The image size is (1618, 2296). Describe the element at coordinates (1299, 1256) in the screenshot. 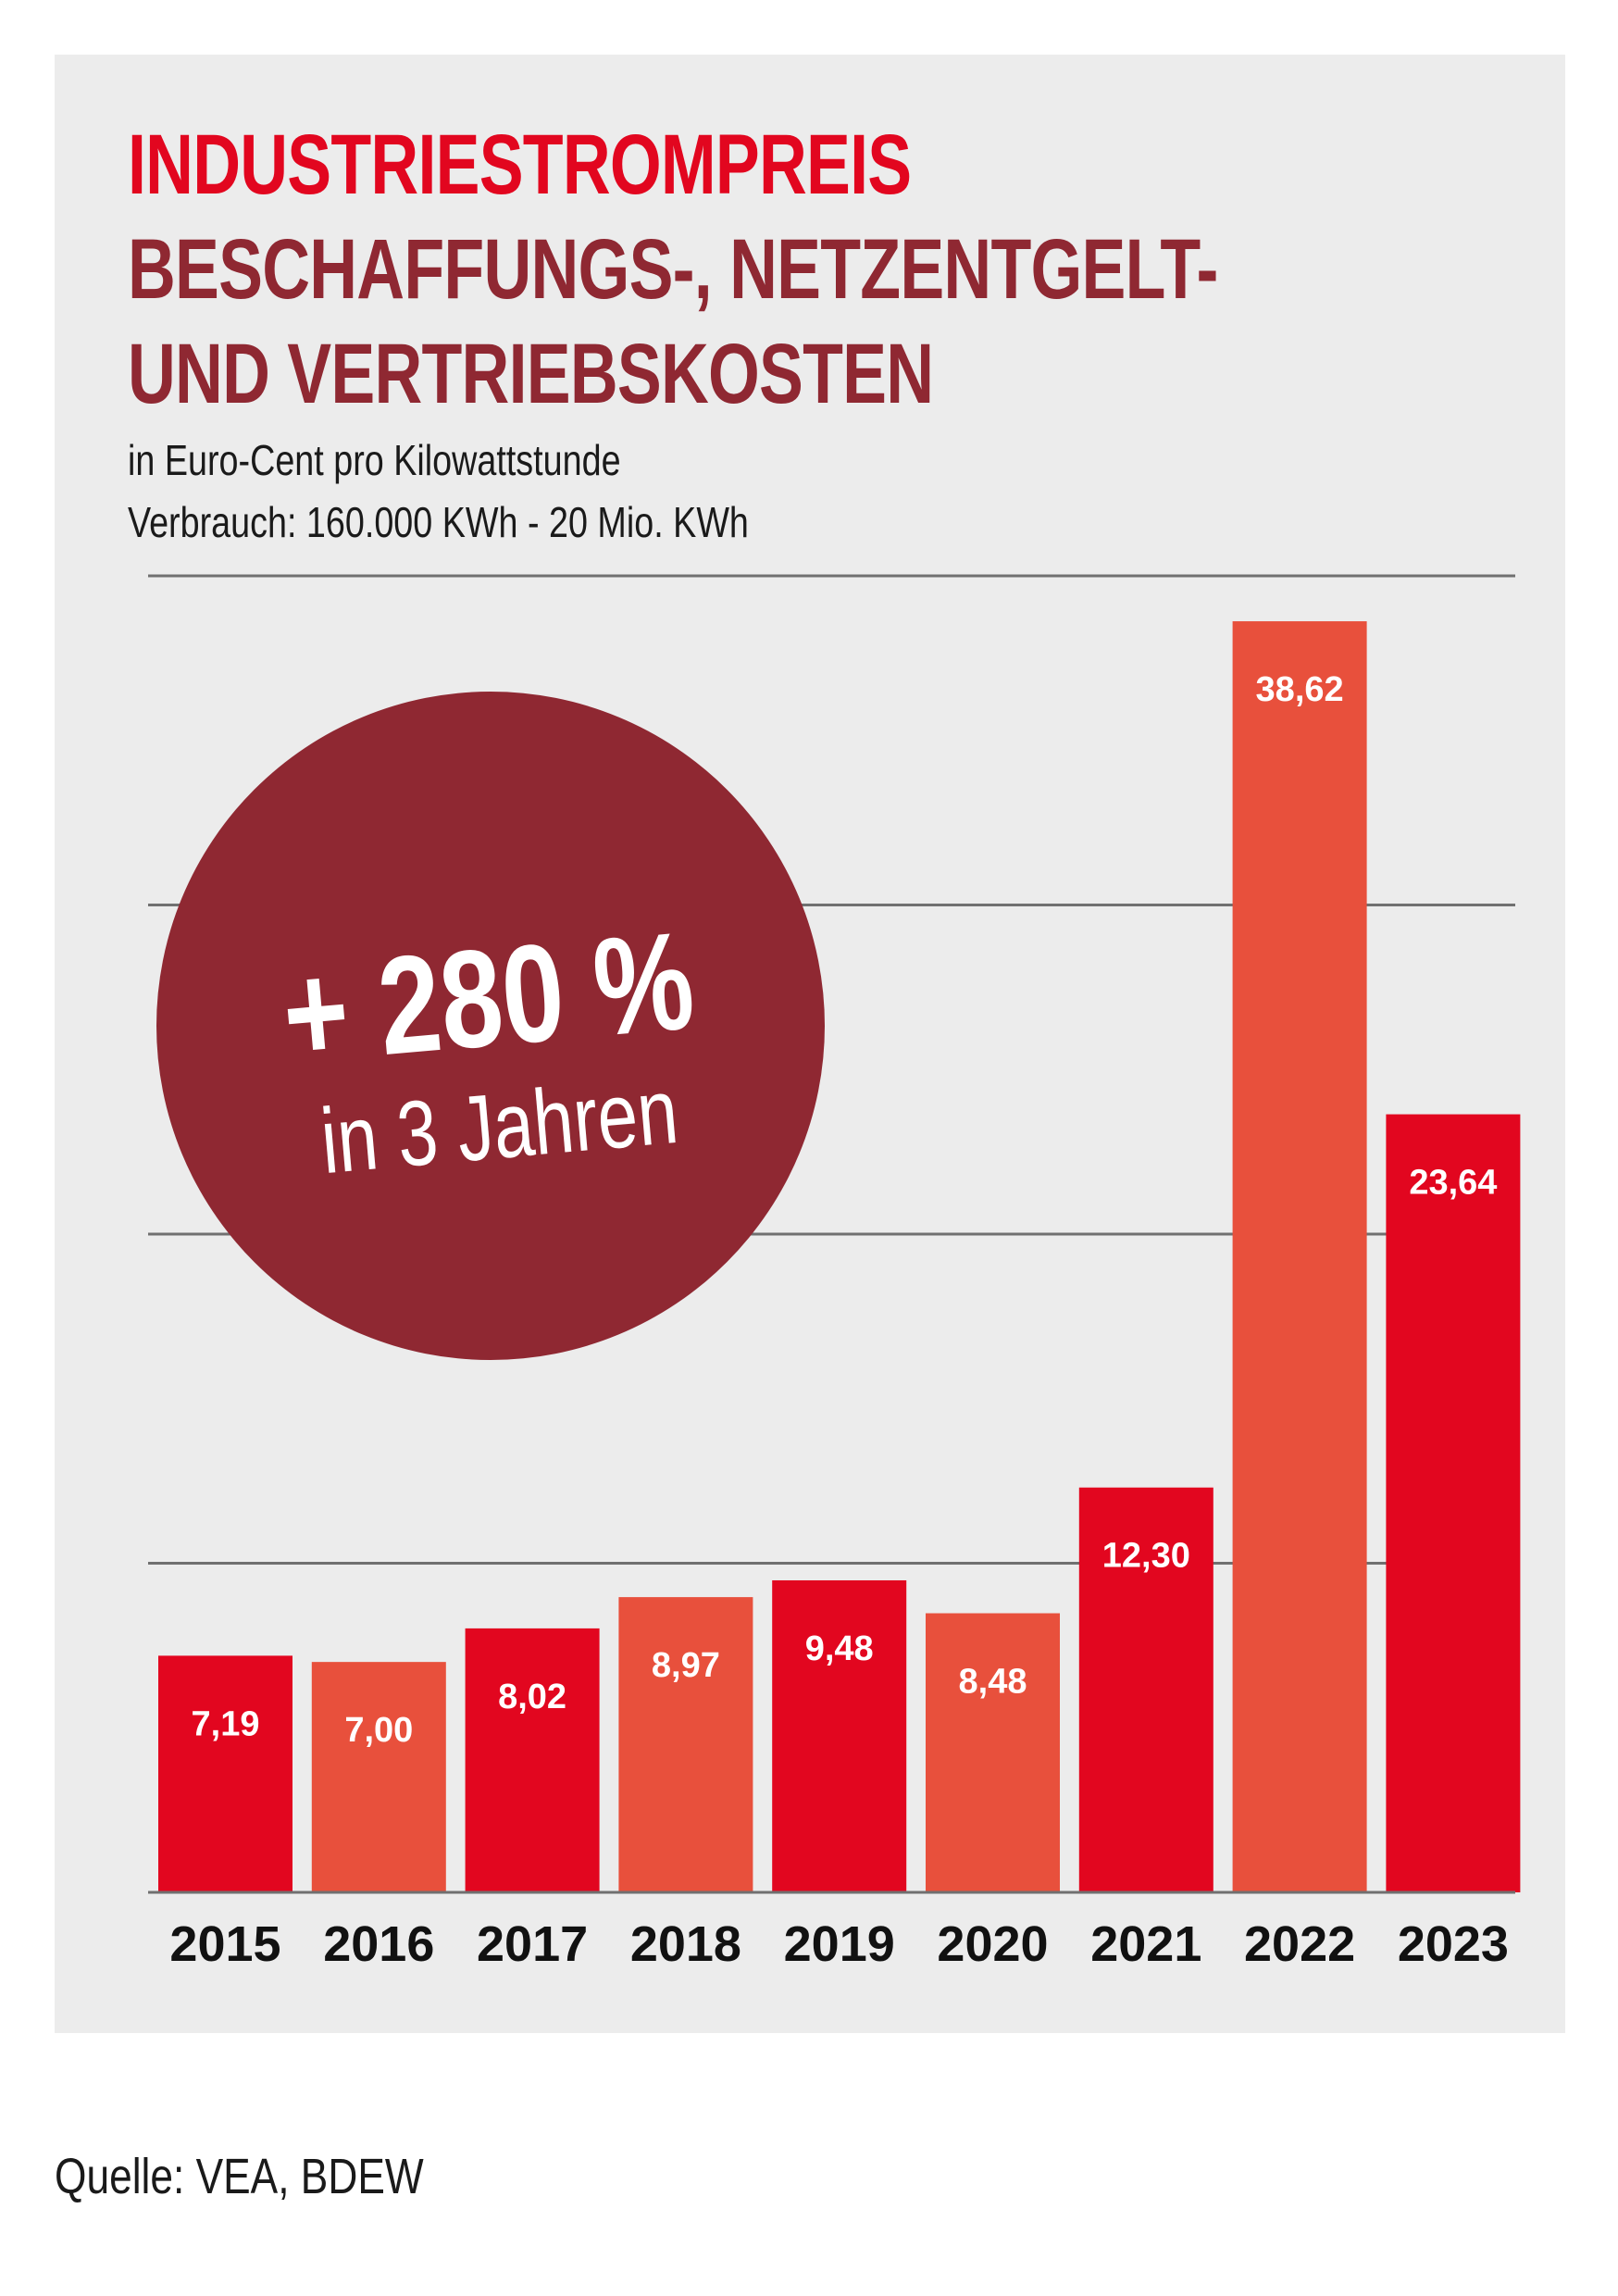

I see `bar-2022` at that location.